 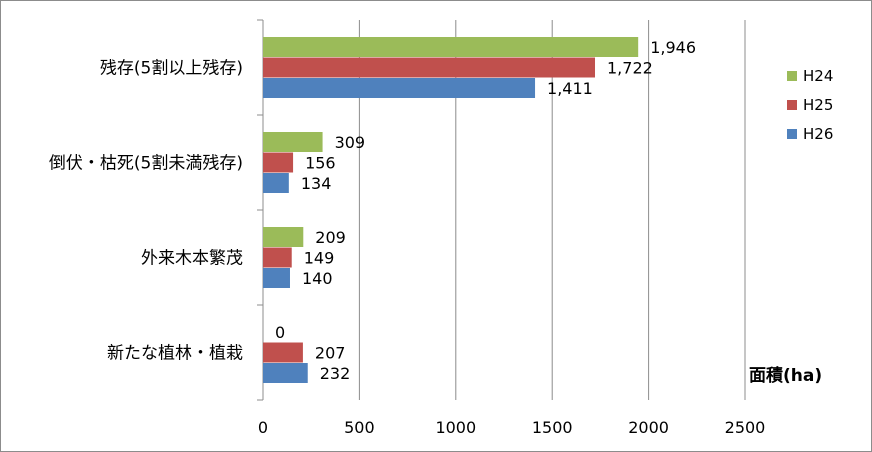 What do you see at coordinates (335, 373) in the screenshot?
I see `data-label: 232` at bounding box center [335, 373].